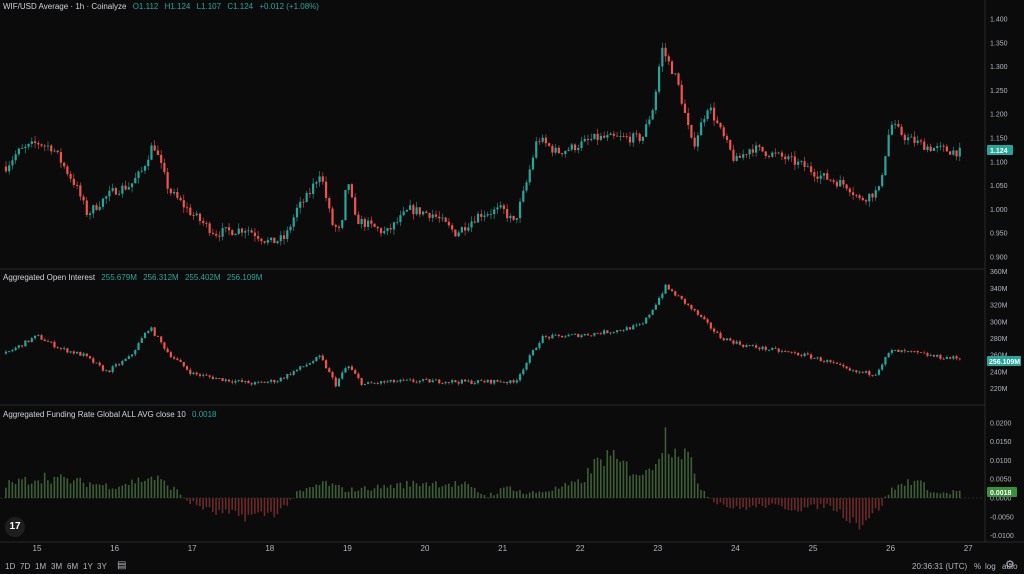  Describe the element at coordinates (10, 566) in the screenshot. I see `timeframe-1d-button: 1D` at that location.